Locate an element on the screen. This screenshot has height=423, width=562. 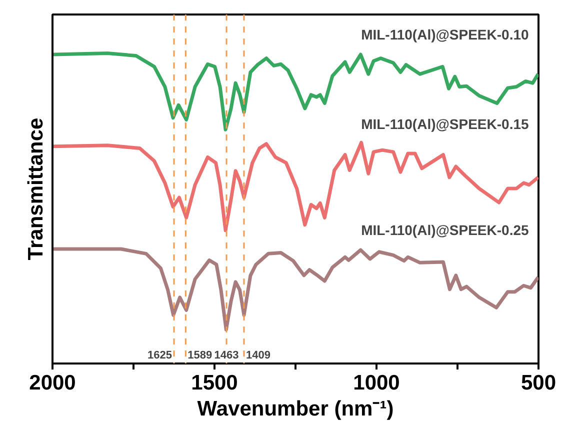
x-tick-label: 500 is located at coordinates (538, 383).